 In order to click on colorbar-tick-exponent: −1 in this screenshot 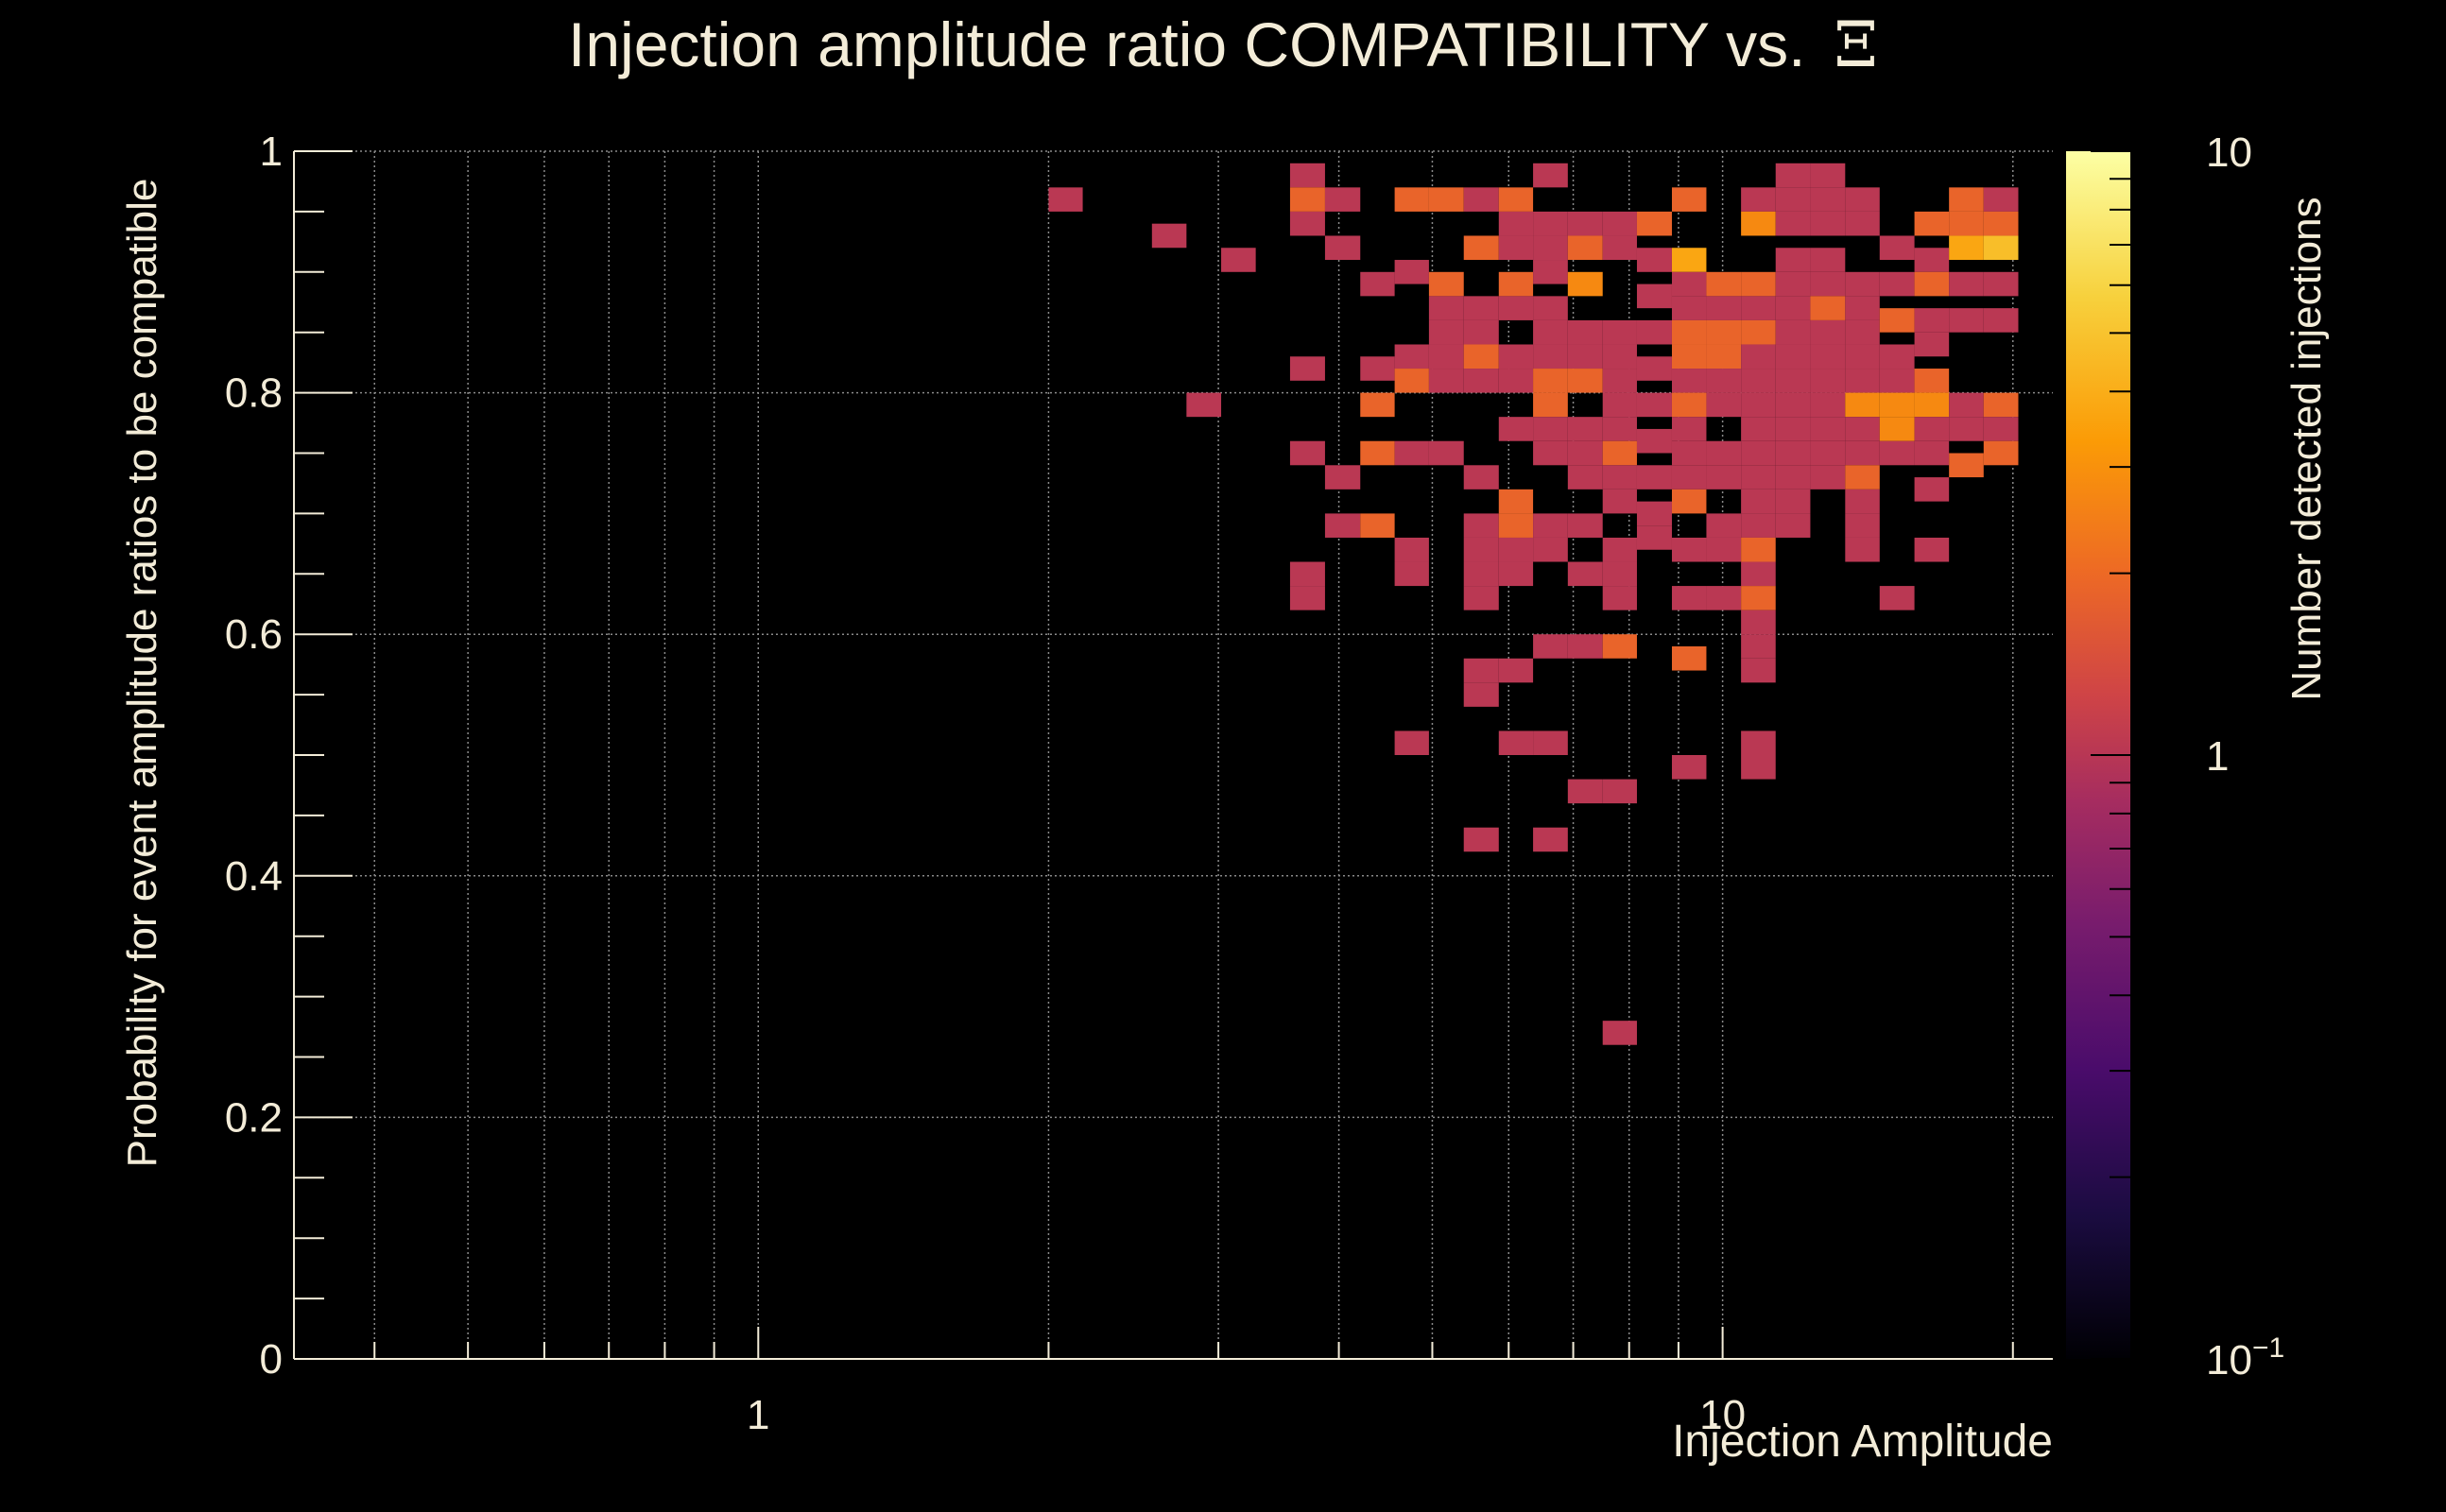, I will do `click(2268, 1348)`.